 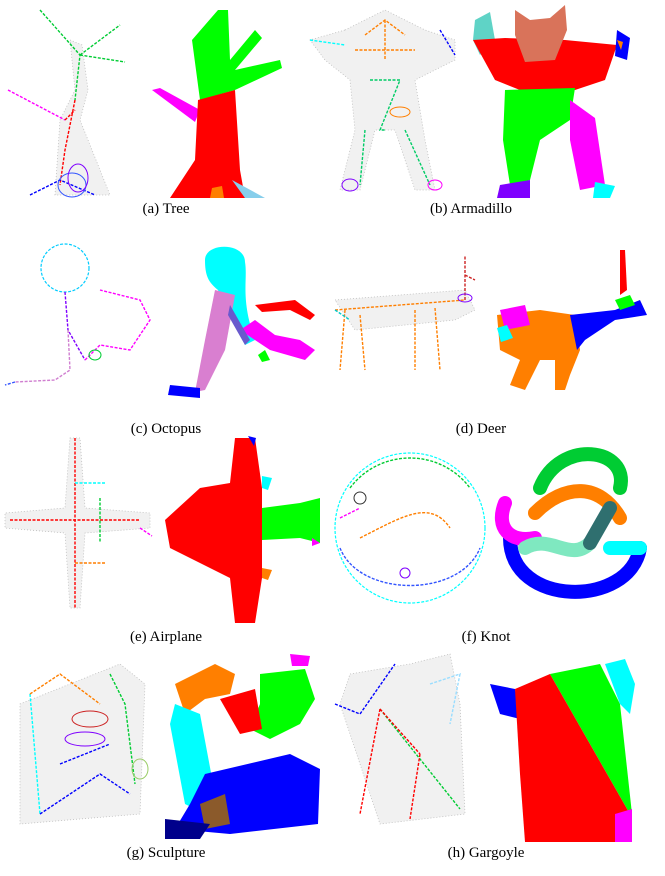 I want to click on octopus-figure, so click(x=159, y=320).